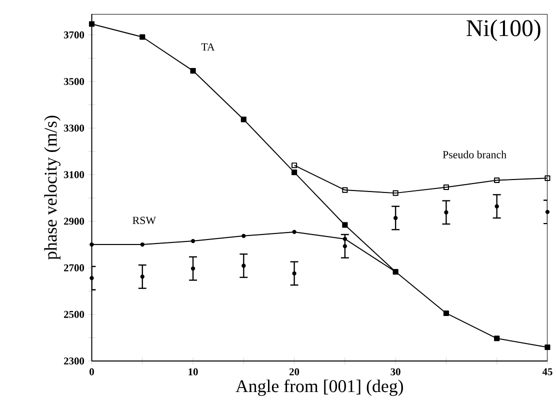 The image size is (556, 418). What do you see at coordinates (295, 372) in the screenshot?
I see `x-tick-label: 20` at bounding box center [295, 372].